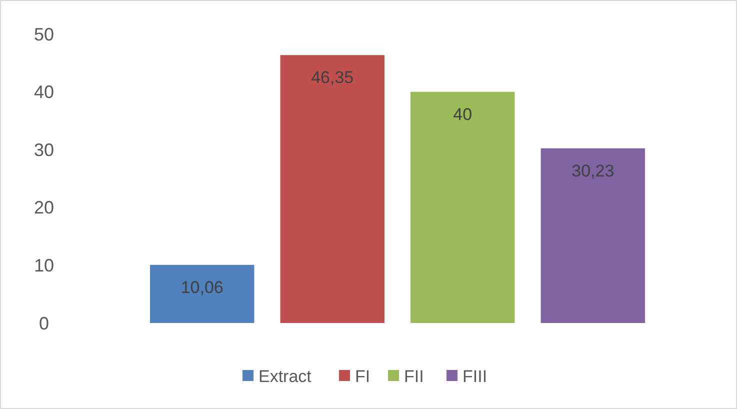 This screenshot has height=409, width=737. Describe the element at coordinates (44, 150) in the screenshot. I see `y-tick-label: 30` at that location.